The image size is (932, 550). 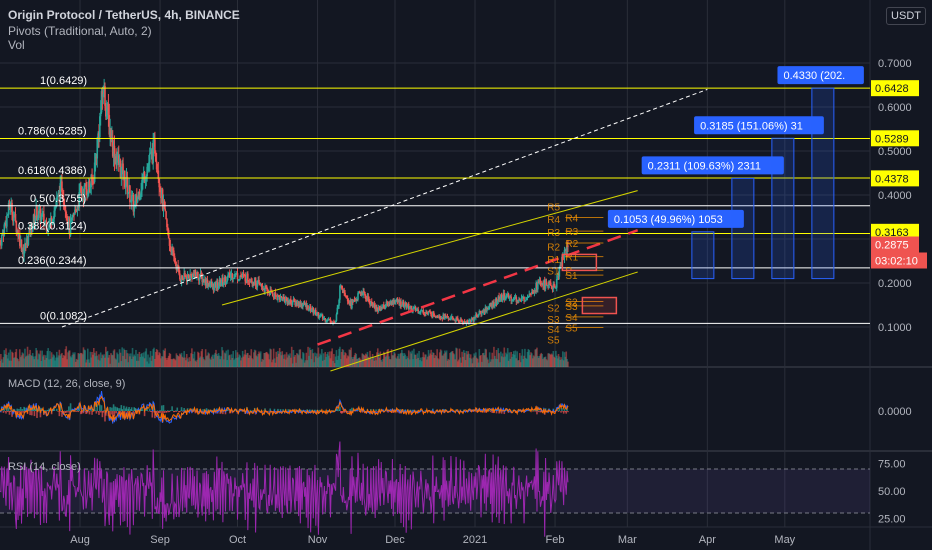 I want to click on currency-button: USDT, so click(x=906, y=16).